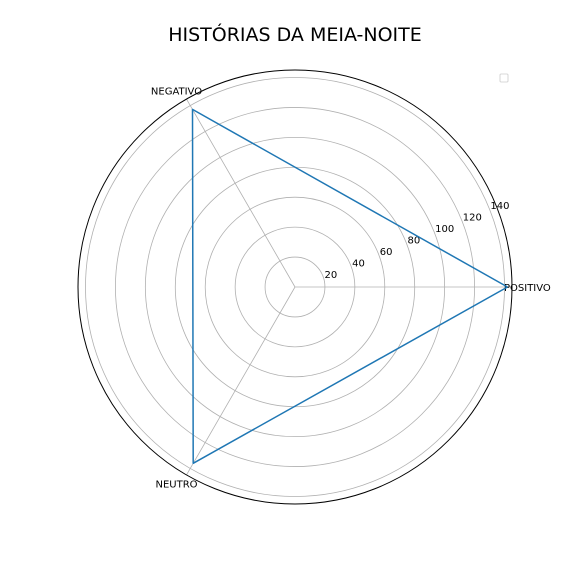 This screenshot has height=581, width=576. Describe the element at coordinates (527, 288) in the screenshot. I see `category-label: POSITIVO` at that location.